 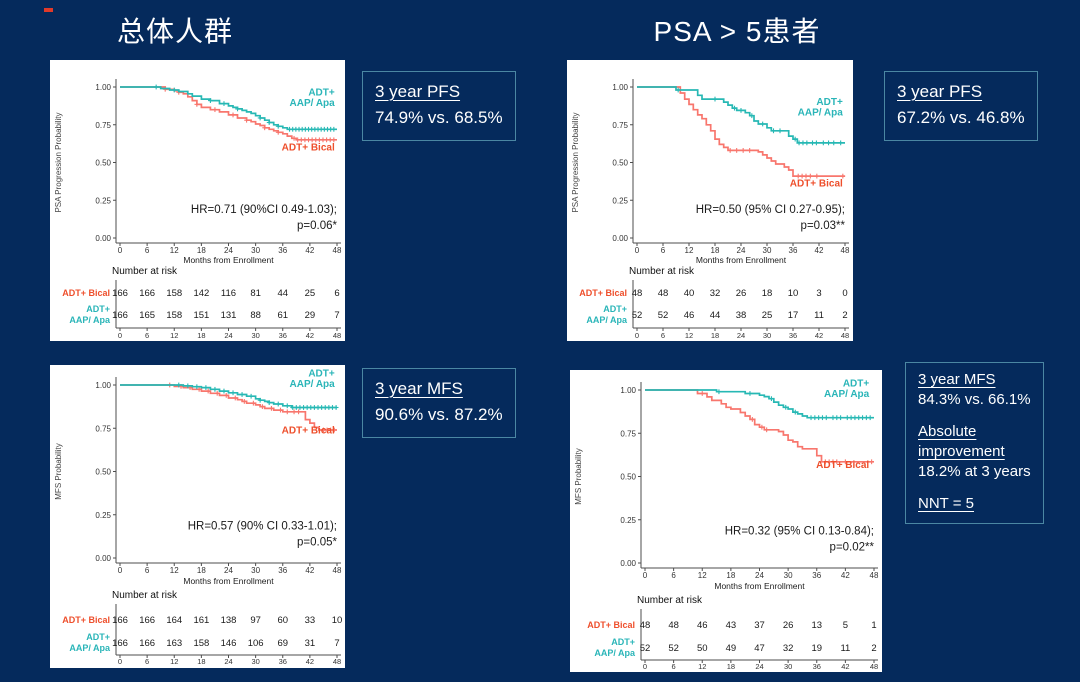 I want to click on svg-text: HR=0.57 (90% CI 0.33-1.01);, so click(x=262, y=526).